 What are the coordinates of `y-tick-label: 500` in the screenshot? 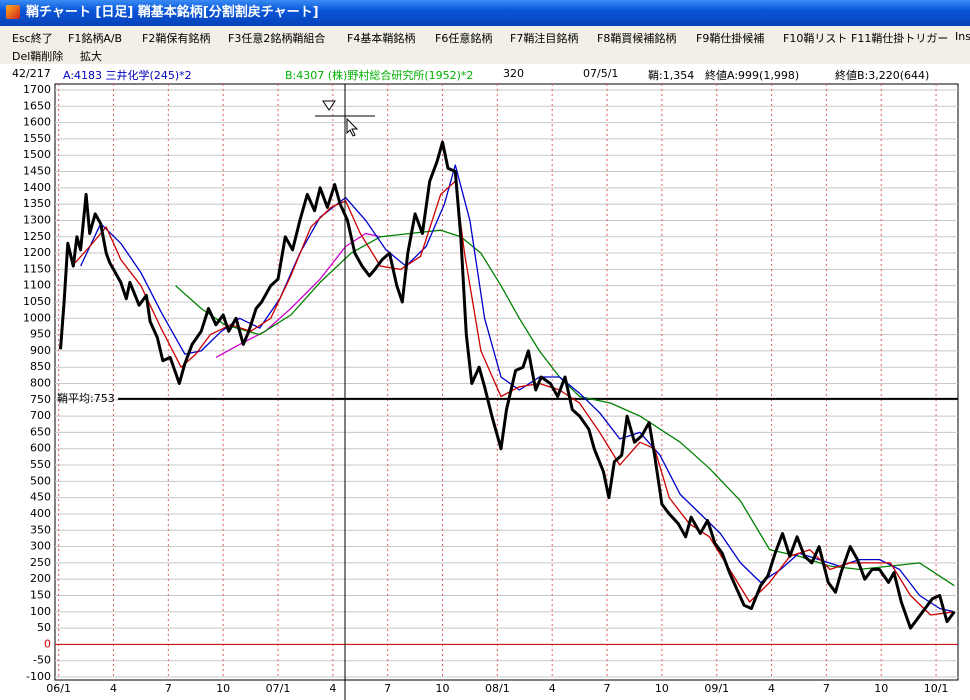 It's located at (40, 480).